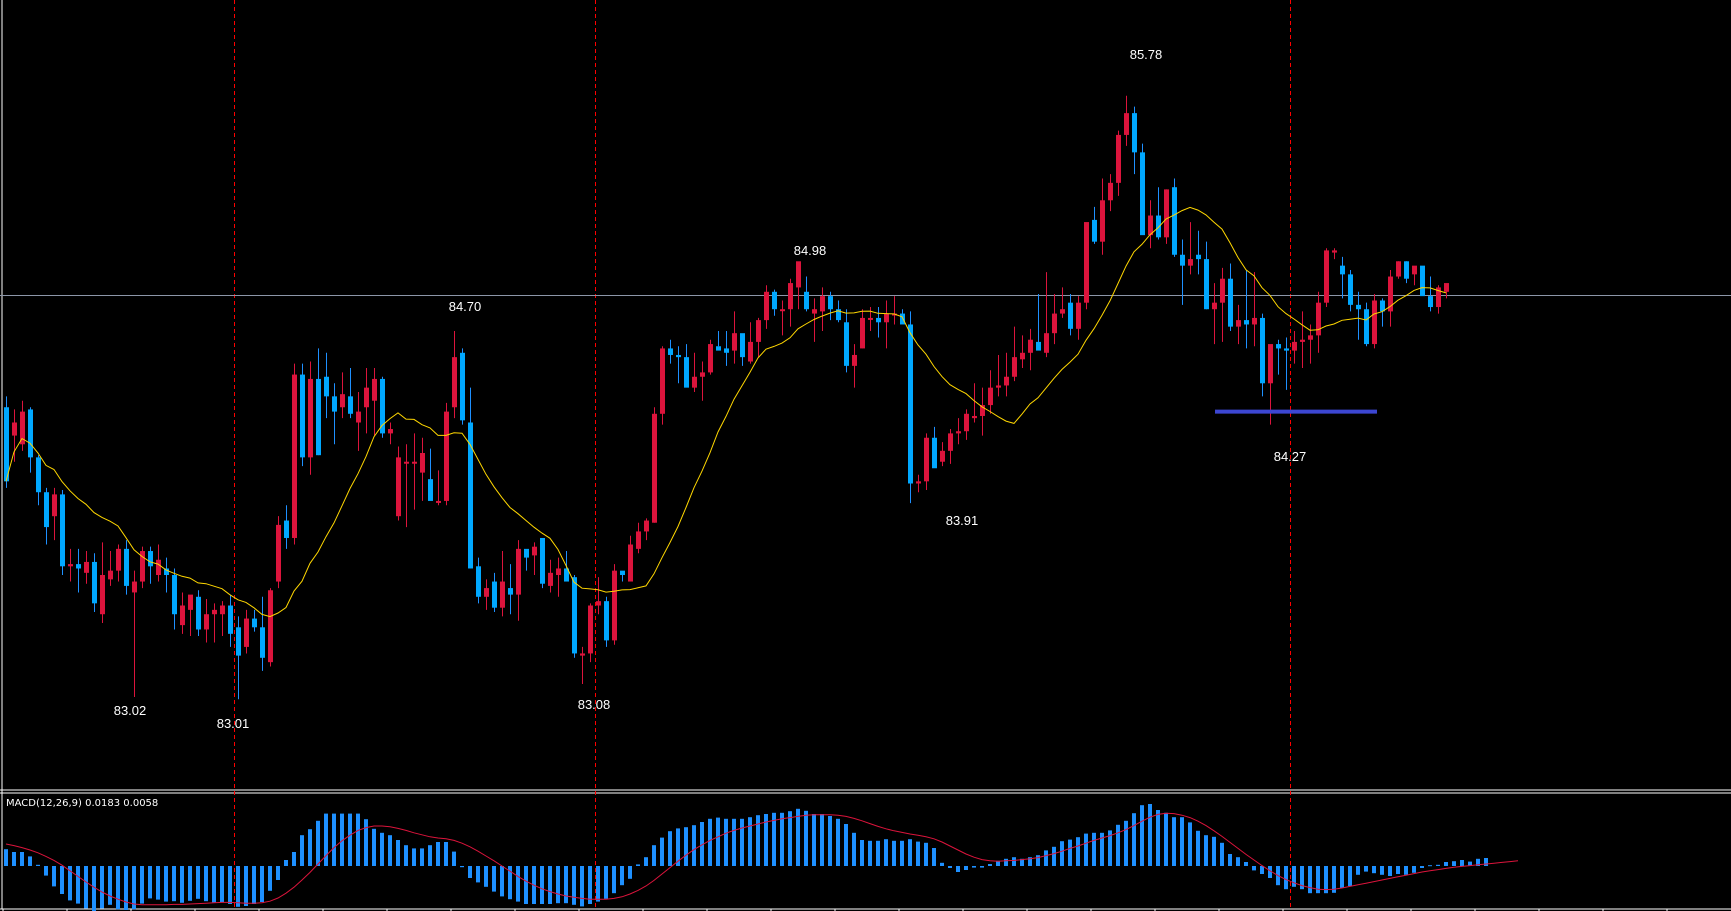  What do you see at coordinates (233, 723) in the screenshot?
I see `price-annotation: 83.01` at bounding box center [233, 723].